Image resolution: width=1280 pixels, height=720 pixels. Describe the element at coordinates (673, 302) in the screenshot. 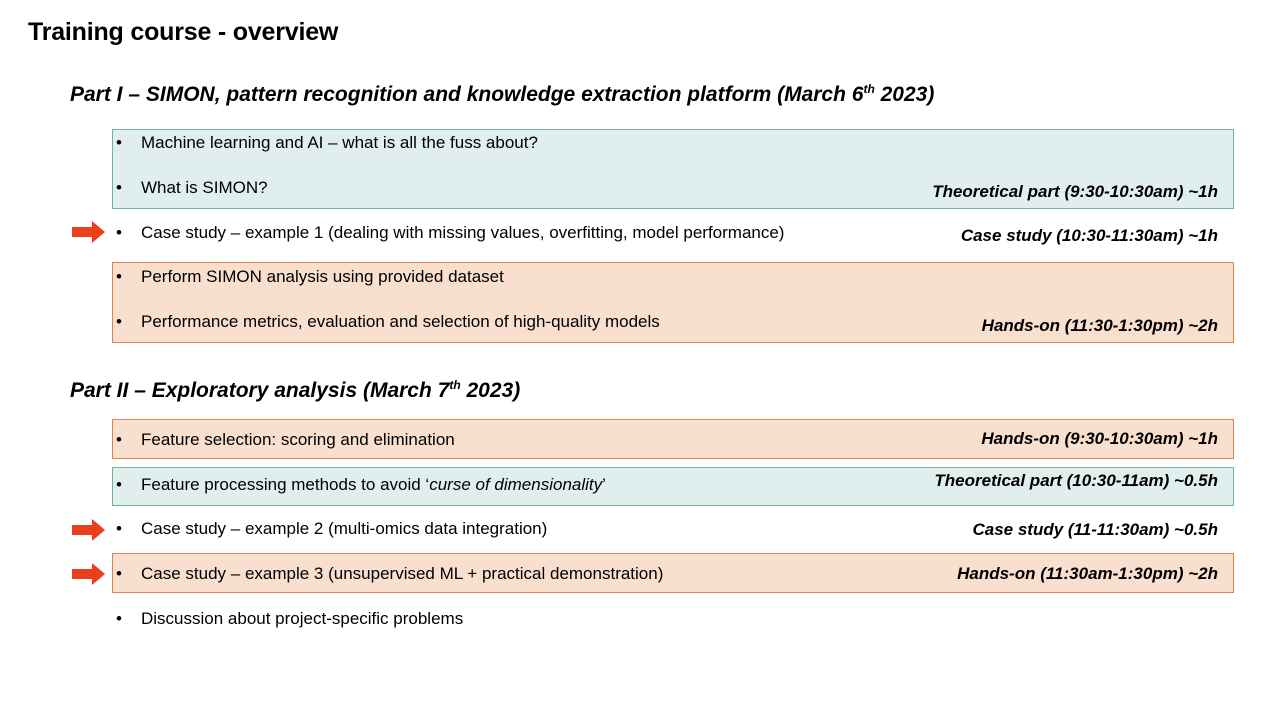

I see `hands-on-box-part1` at that location.